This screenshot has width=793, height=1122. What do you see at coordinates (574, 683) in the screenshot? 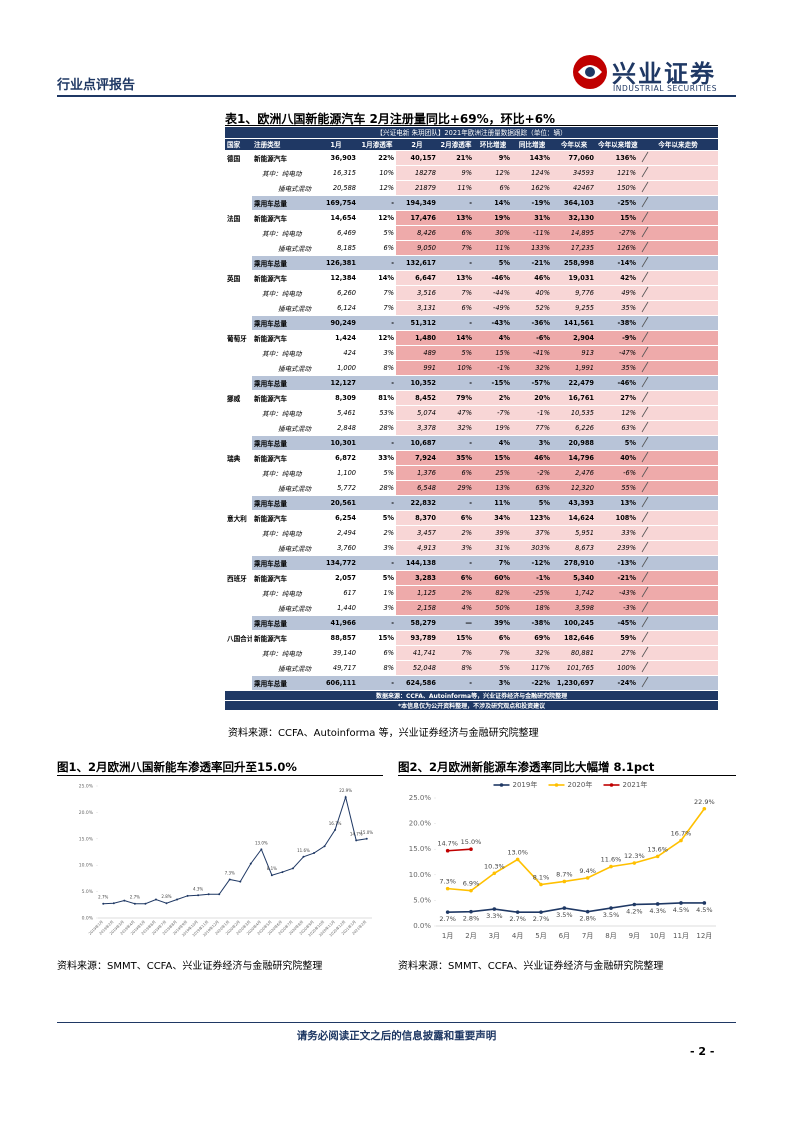
I see `cell: 1,230,697` at bounding box center [574, 683].